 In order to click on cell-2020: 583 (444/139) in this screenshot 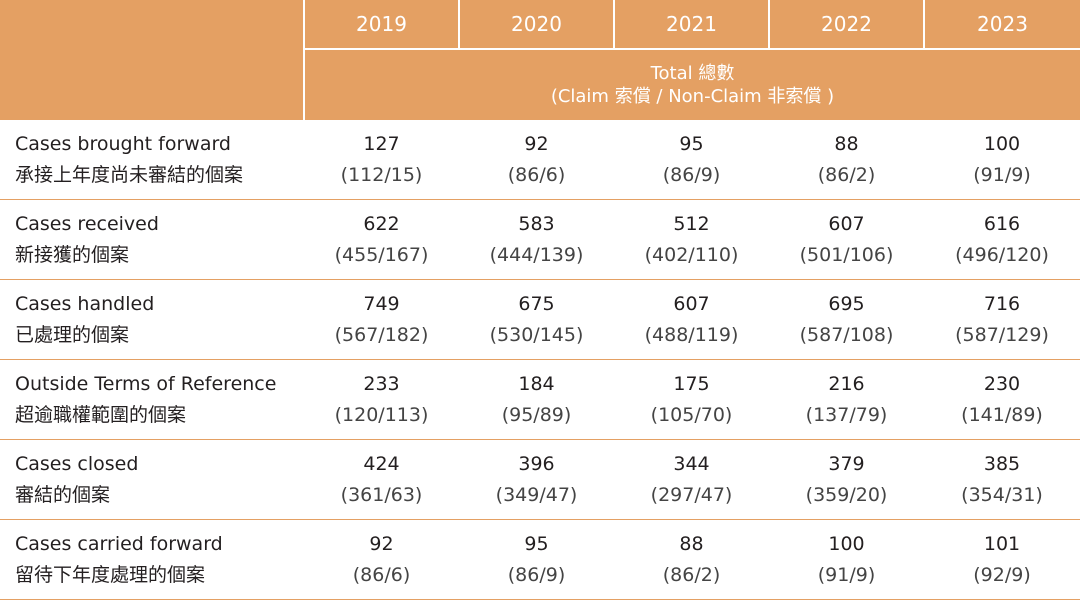, I will do `click(536, 239)`.